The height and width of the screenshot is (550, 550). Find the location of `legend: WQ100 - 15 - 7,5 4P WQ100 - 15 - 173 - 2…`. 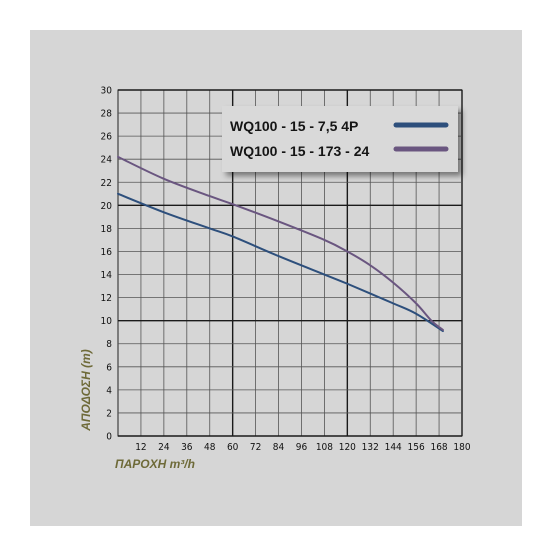

legend: WQ100 - 15 - 7,5 4P WQ100 - 15 - 173 - 2… is located at coordinates (340, 139).